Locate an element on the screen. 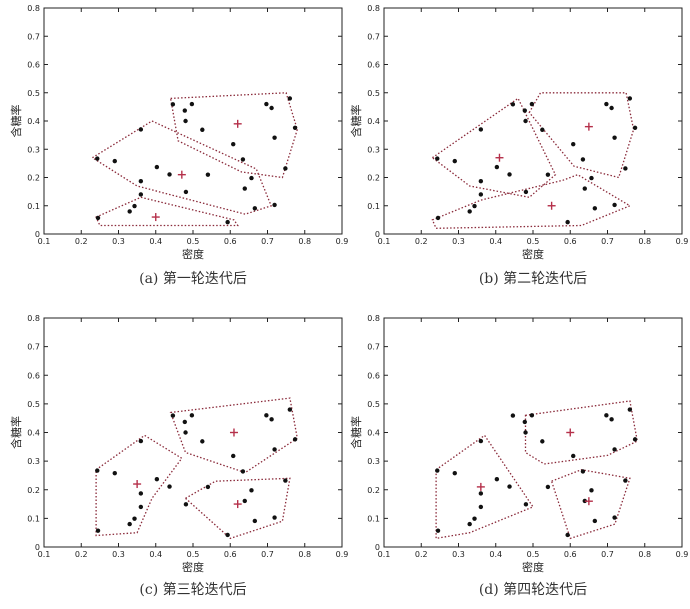 The image size is (690, 609). y-tick-label: 0 is located at coordinates (377, 547).